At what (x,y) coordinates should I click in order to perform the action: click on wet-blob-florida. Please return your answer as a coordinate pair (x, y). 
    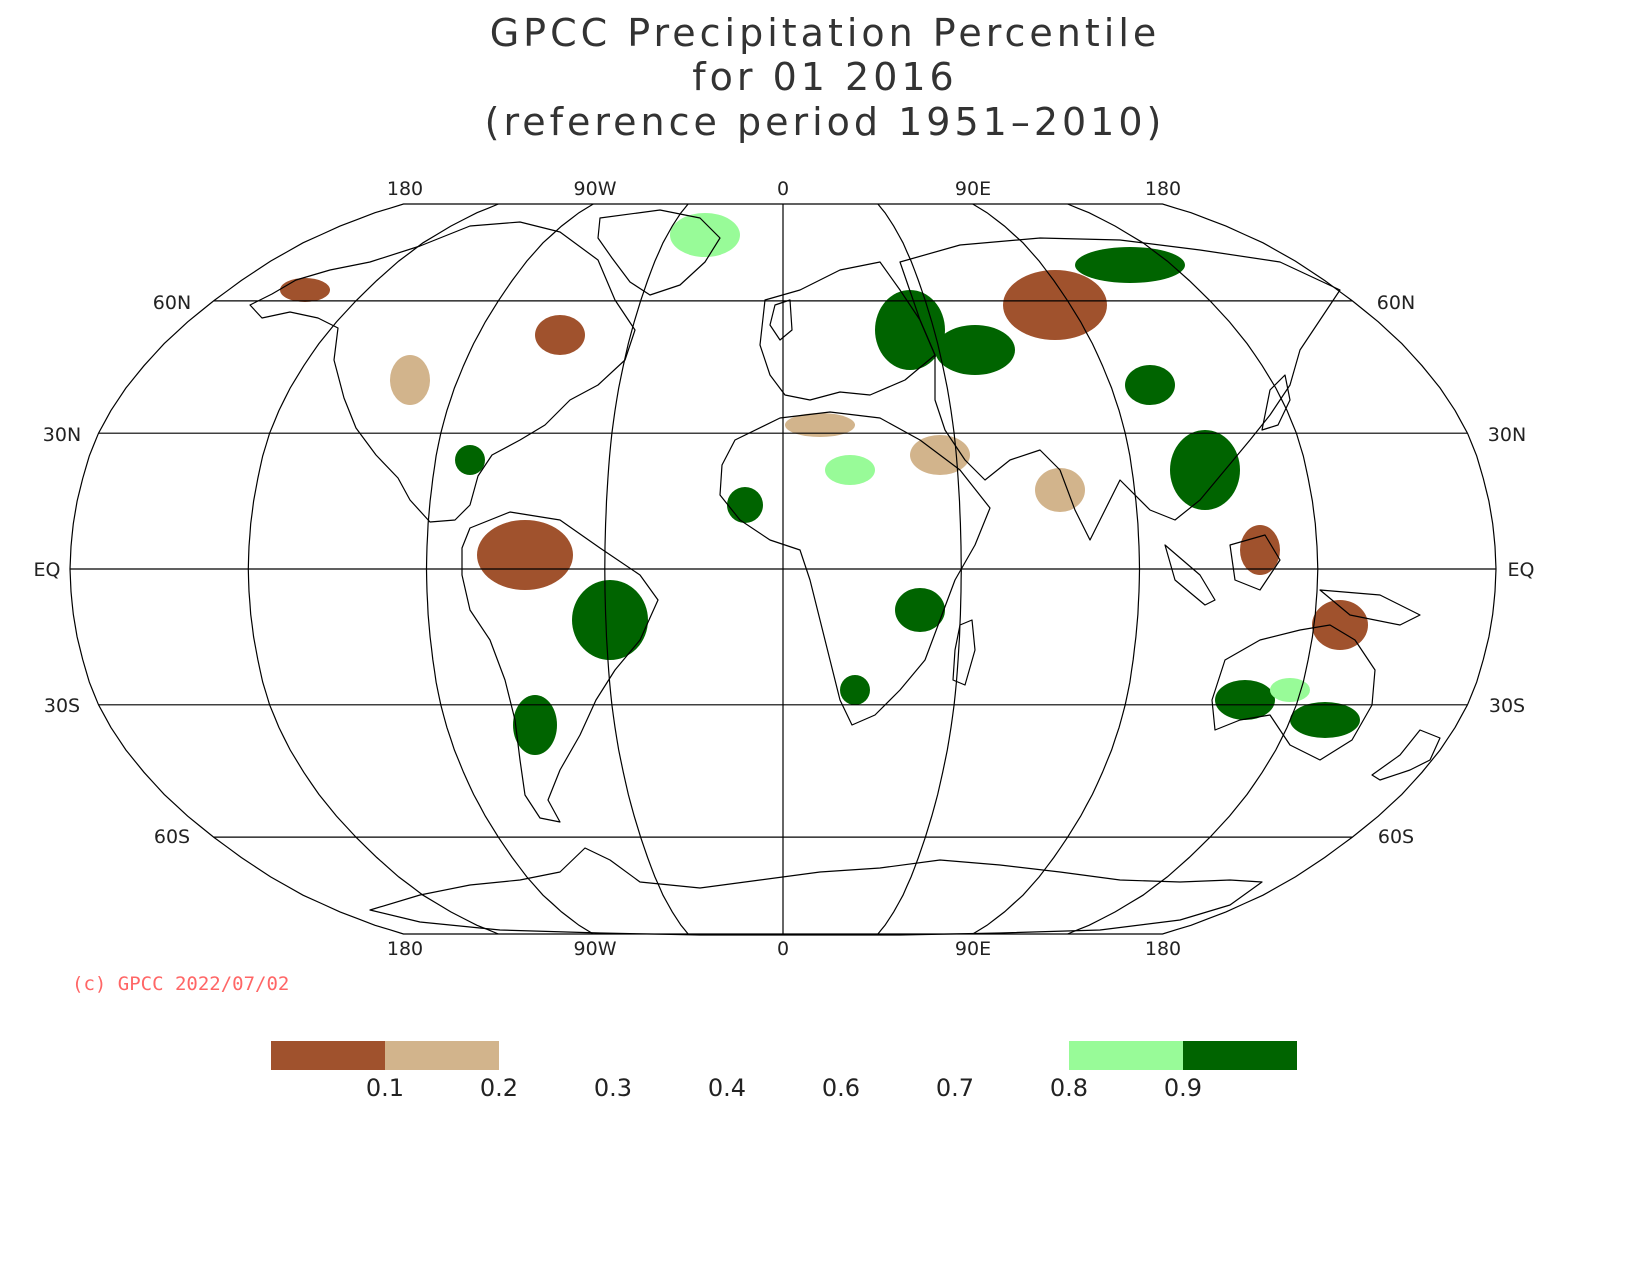
    Looking at the image, I should click on (470, 460).